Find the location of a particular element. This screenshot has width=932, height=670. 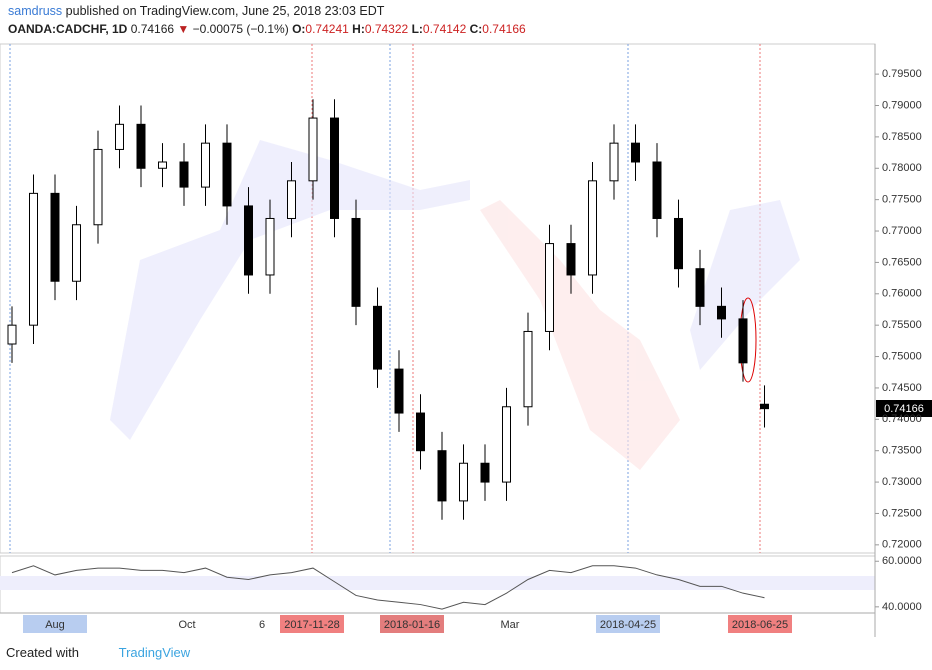

open: 0.74241 is located at coordinates (327, 29).